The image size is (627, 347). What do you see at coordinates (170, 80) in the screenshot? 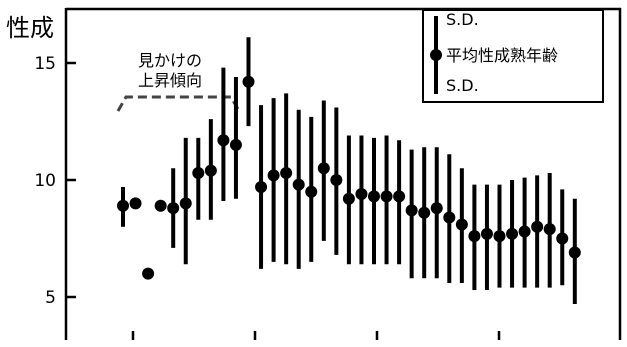
I see `annotation-line2: 上昇傾向` at bounding box center [170, 80].